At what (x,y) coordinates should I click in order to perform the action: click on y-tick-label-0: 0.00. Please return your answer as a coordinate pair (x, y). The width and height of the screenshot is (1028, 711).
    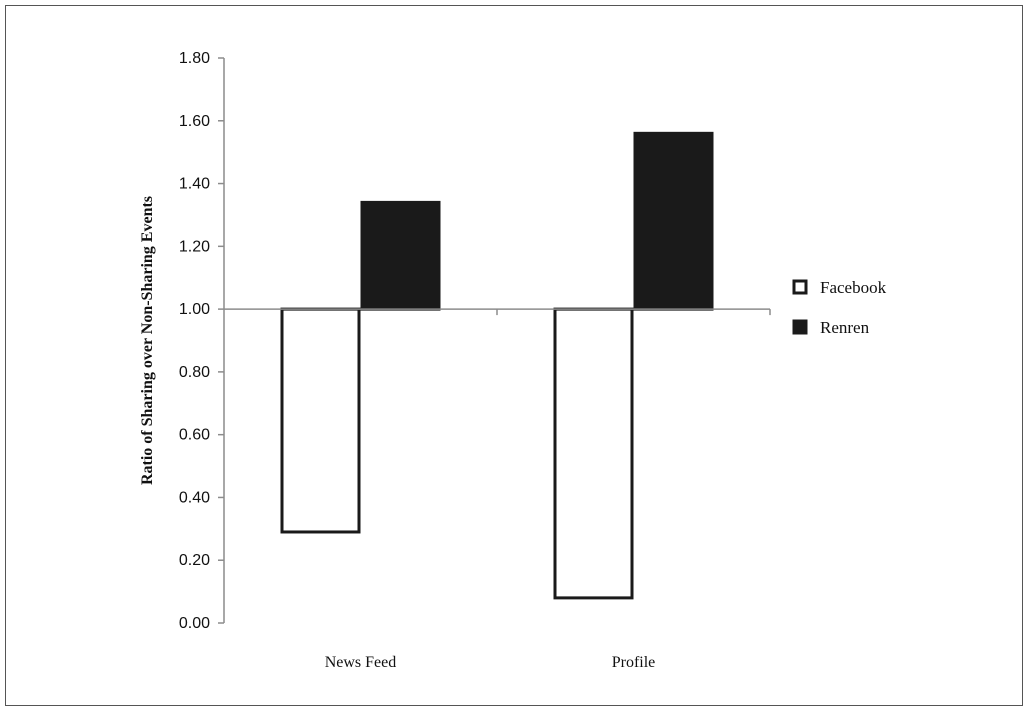
    Looking at the image, I should click on (194, 623).